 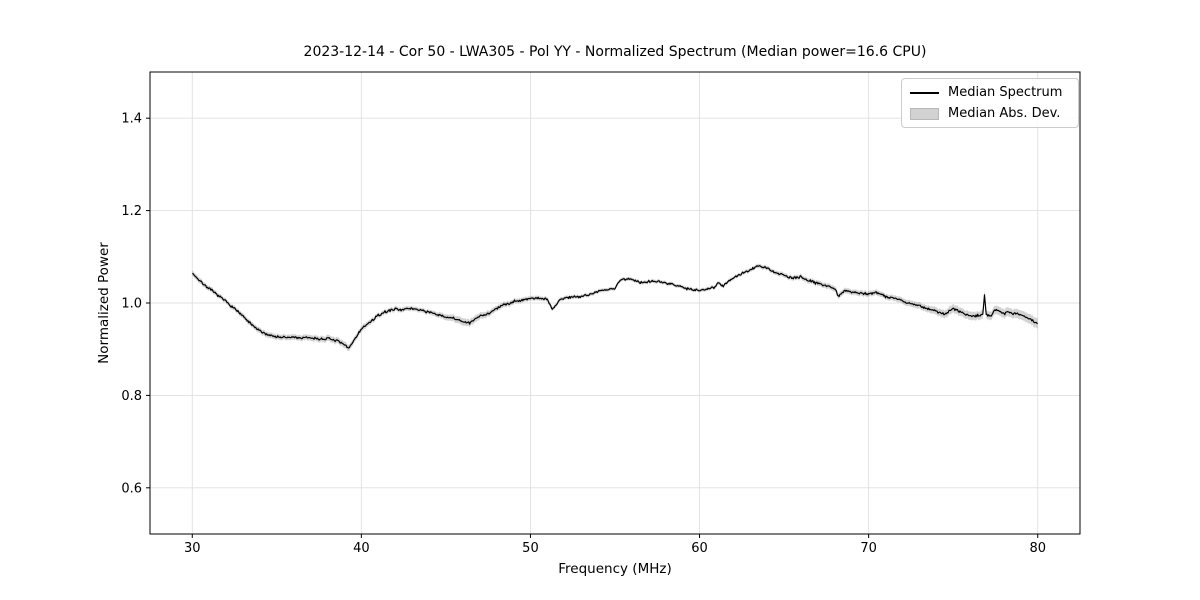 What do you see at coordinates (699, 548) in the screenshot?
I see `x-tick-label: 60` at bounding box center [699, 548].